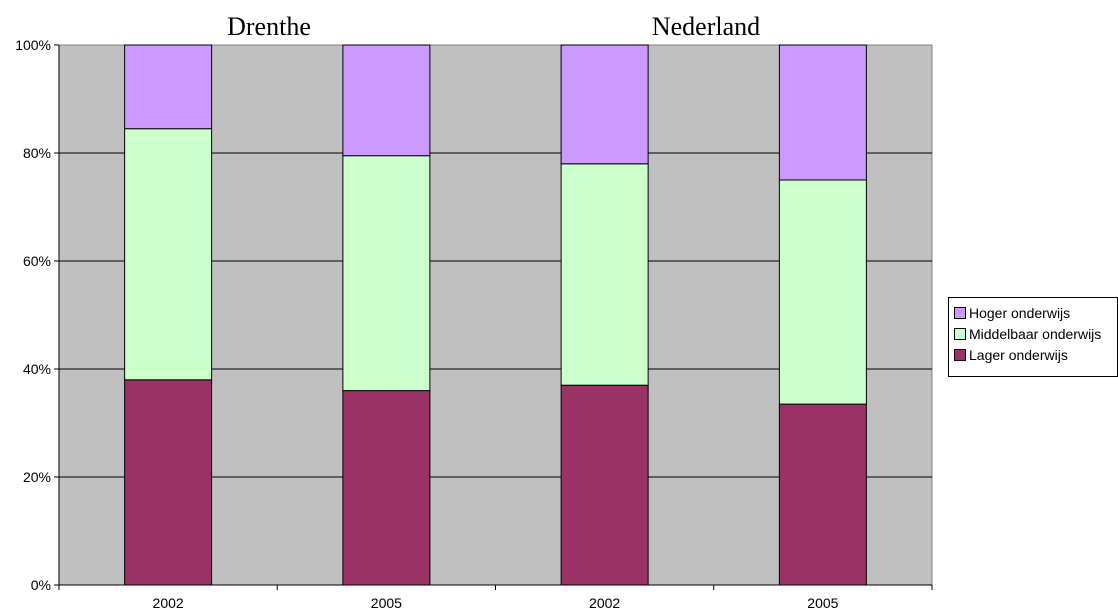  Describe the element at coordinates (269, 26) in the screenshot. I see `group-title-drenthe: Drenthe` at that location.